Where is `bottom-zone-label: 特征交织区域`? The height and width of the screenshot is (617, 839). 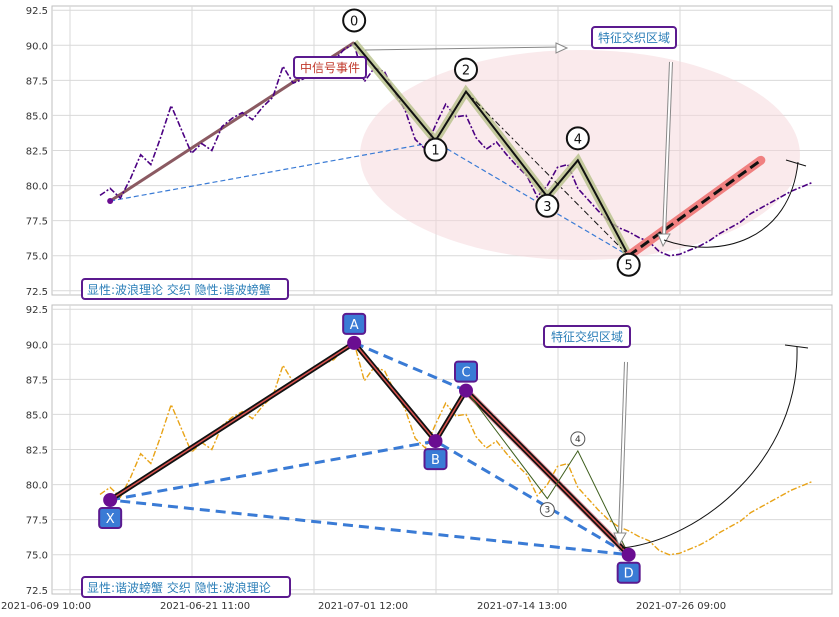
bottom-zone-label: 特征交织区域 is located at coordinates (587, 336).